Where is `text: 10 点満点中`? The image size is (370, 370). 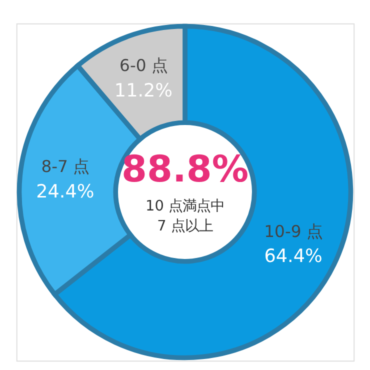 text: 10 点満点中 is located at coordinates (185, 206).